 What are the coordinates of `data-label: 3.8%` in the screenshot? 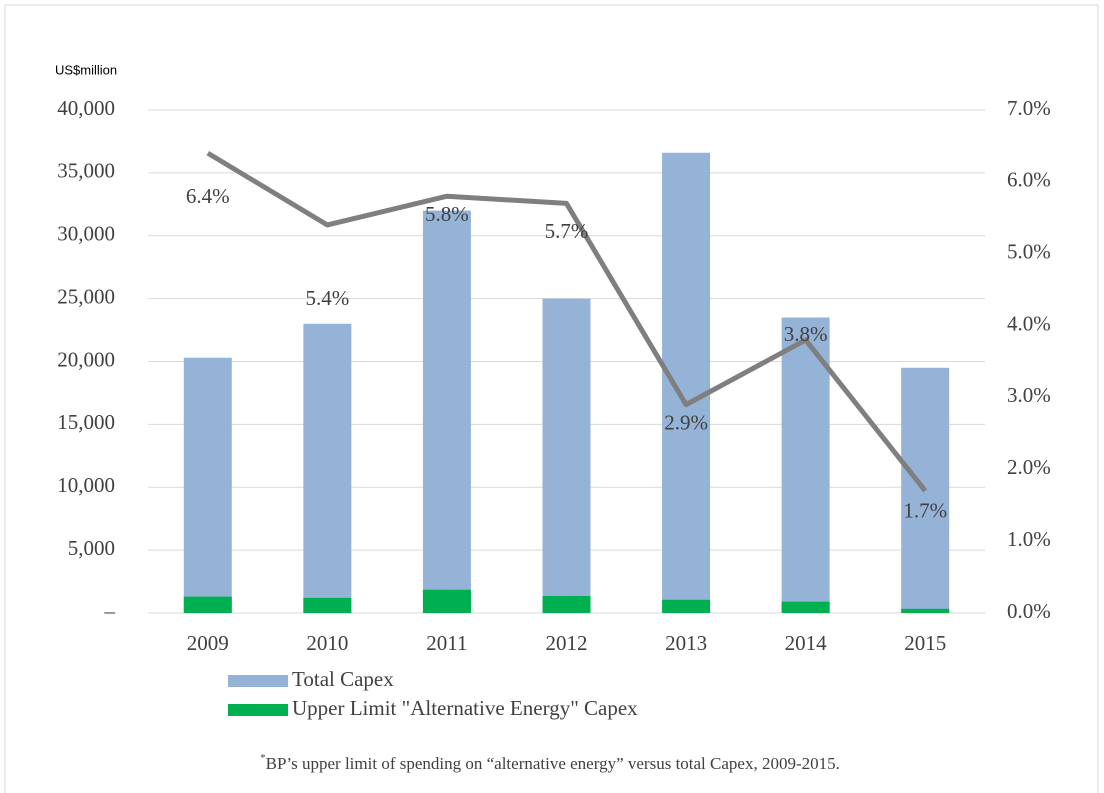 It's located at (806, 334).